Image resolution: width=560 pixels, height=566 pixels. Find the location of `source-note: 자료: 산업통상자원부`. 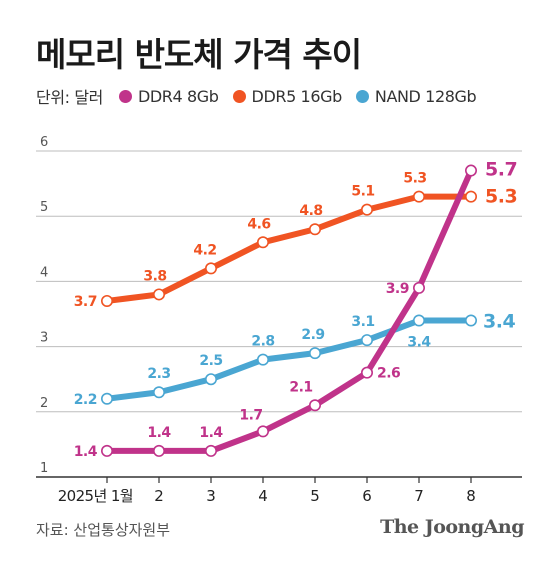

source-note: 자료: 산업통상자원부 is located at coordinates (103, 530).